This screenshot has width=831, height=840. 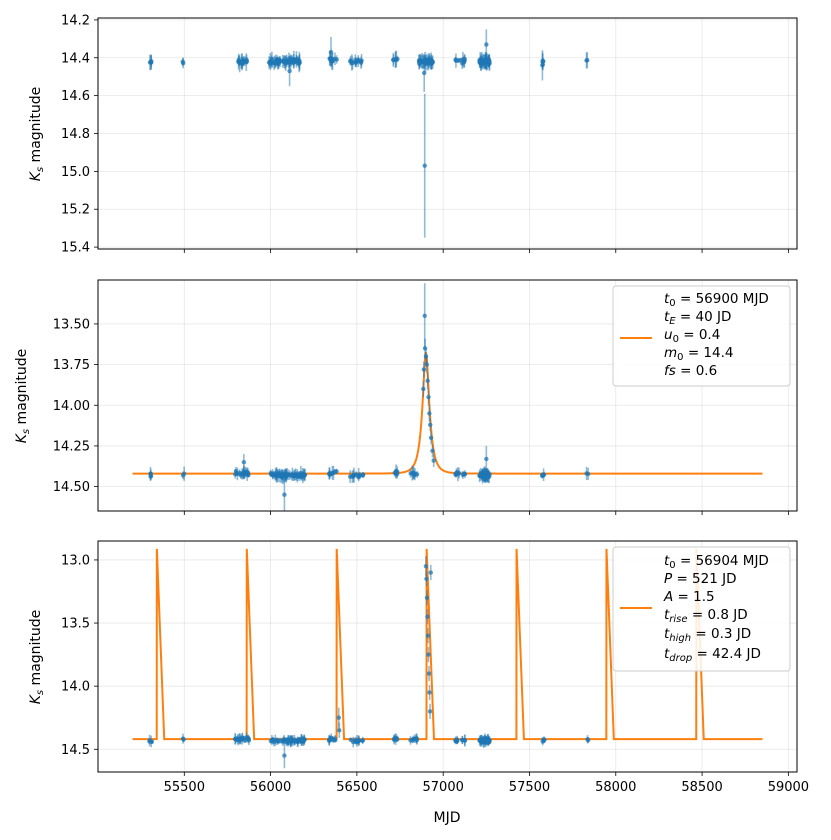 I want to click on y-tick-label: 14.50, so click(x=71, y=487).